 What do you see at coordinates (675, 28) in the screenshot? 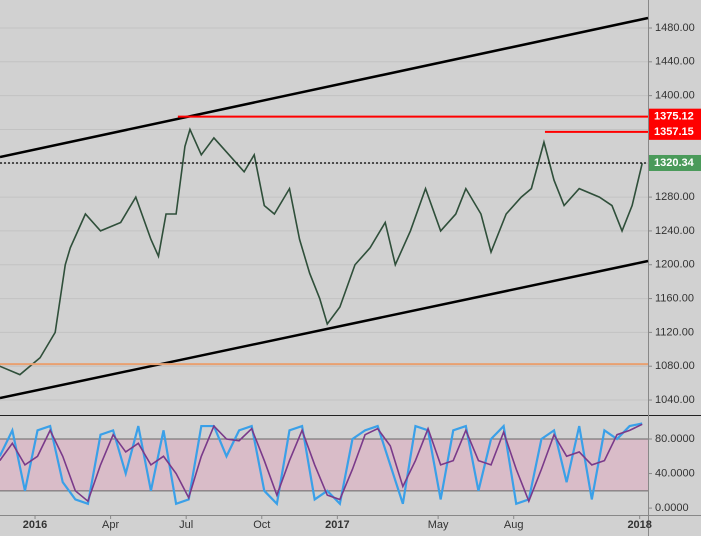
I see `y-tick-label: 1480.00` at bounding box center [675, 28].